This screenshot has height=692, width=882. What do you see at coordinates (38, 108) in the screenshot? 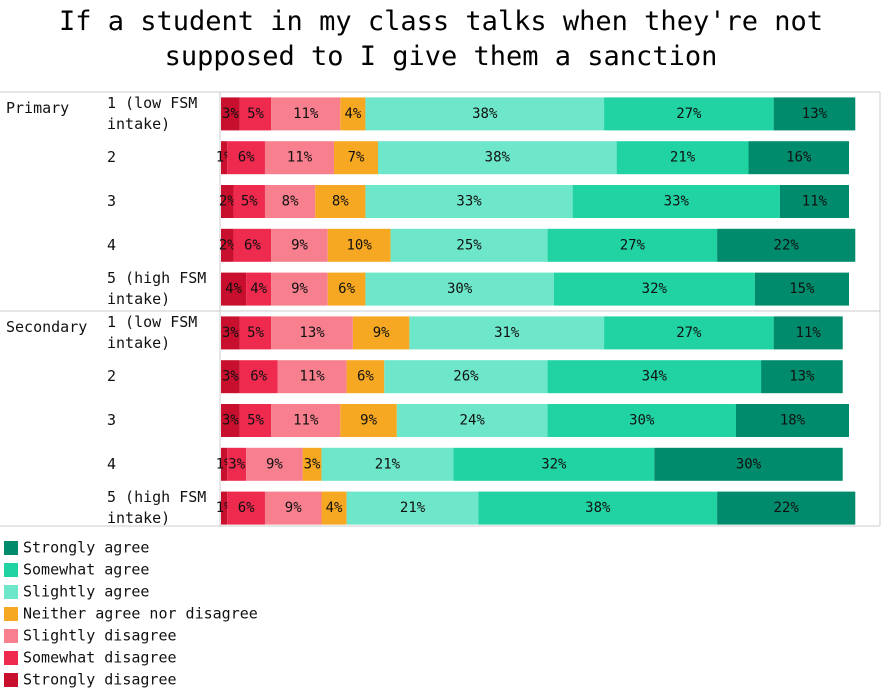
I see `group-label: Primary` at bounding box center [38, 108].